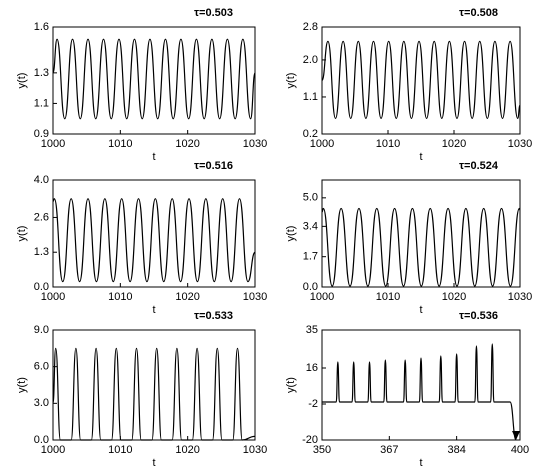 The height and width of the screenshot is (475, 551). I want to click on x-tick-label: 400, so click(520, 450).